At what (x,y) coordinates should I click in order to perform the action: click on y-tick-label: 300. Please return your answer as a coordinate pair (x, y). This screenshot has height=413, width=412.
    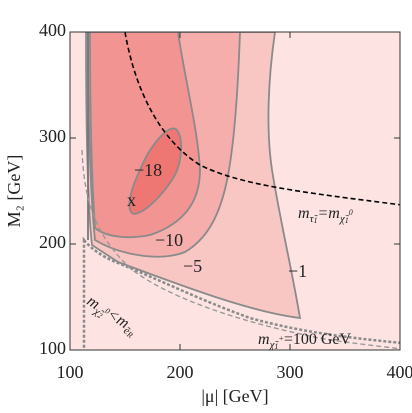
    Looking at the image, I should click on (52, 136).